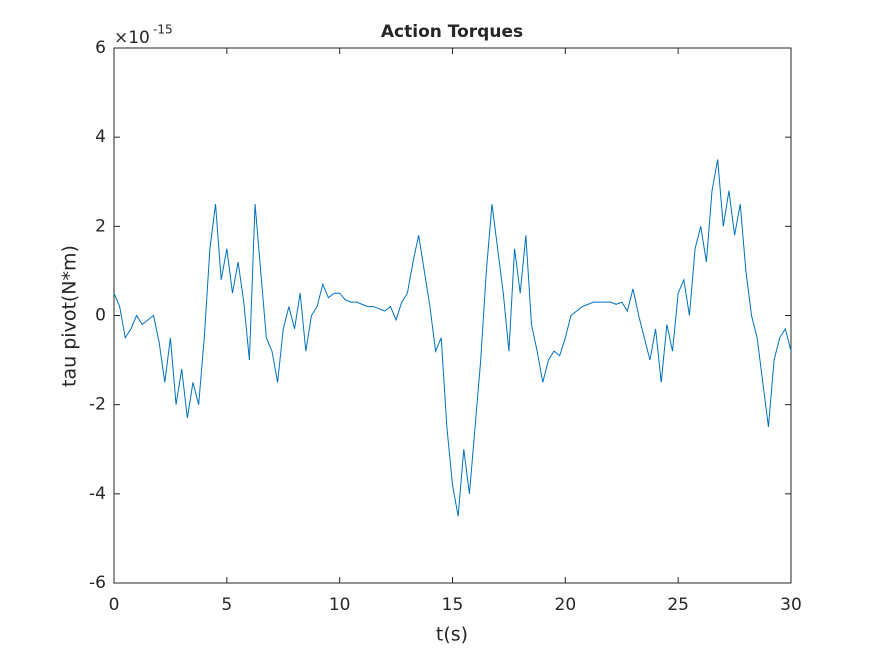 This screenshot has width=875, height=656. Describe the element at coordinates (97, 494) in the screenshot. I see `y-tick-label: -4` at that location.